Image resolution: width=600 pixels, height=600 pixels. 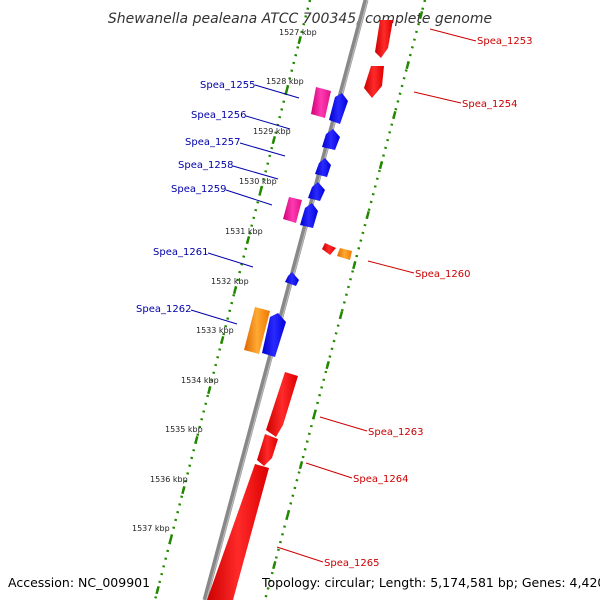 What do you see at coordinates (351, 563) in the screenshot?
I see `gene-label-spea-1265: Spea_1265` at bounding box center [351, 563].